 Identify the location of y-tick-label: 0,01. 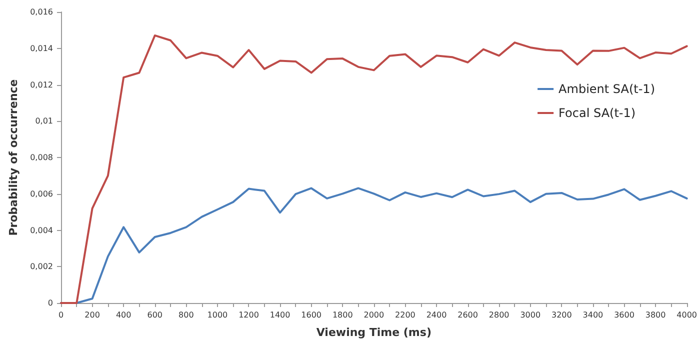
(44, 121).